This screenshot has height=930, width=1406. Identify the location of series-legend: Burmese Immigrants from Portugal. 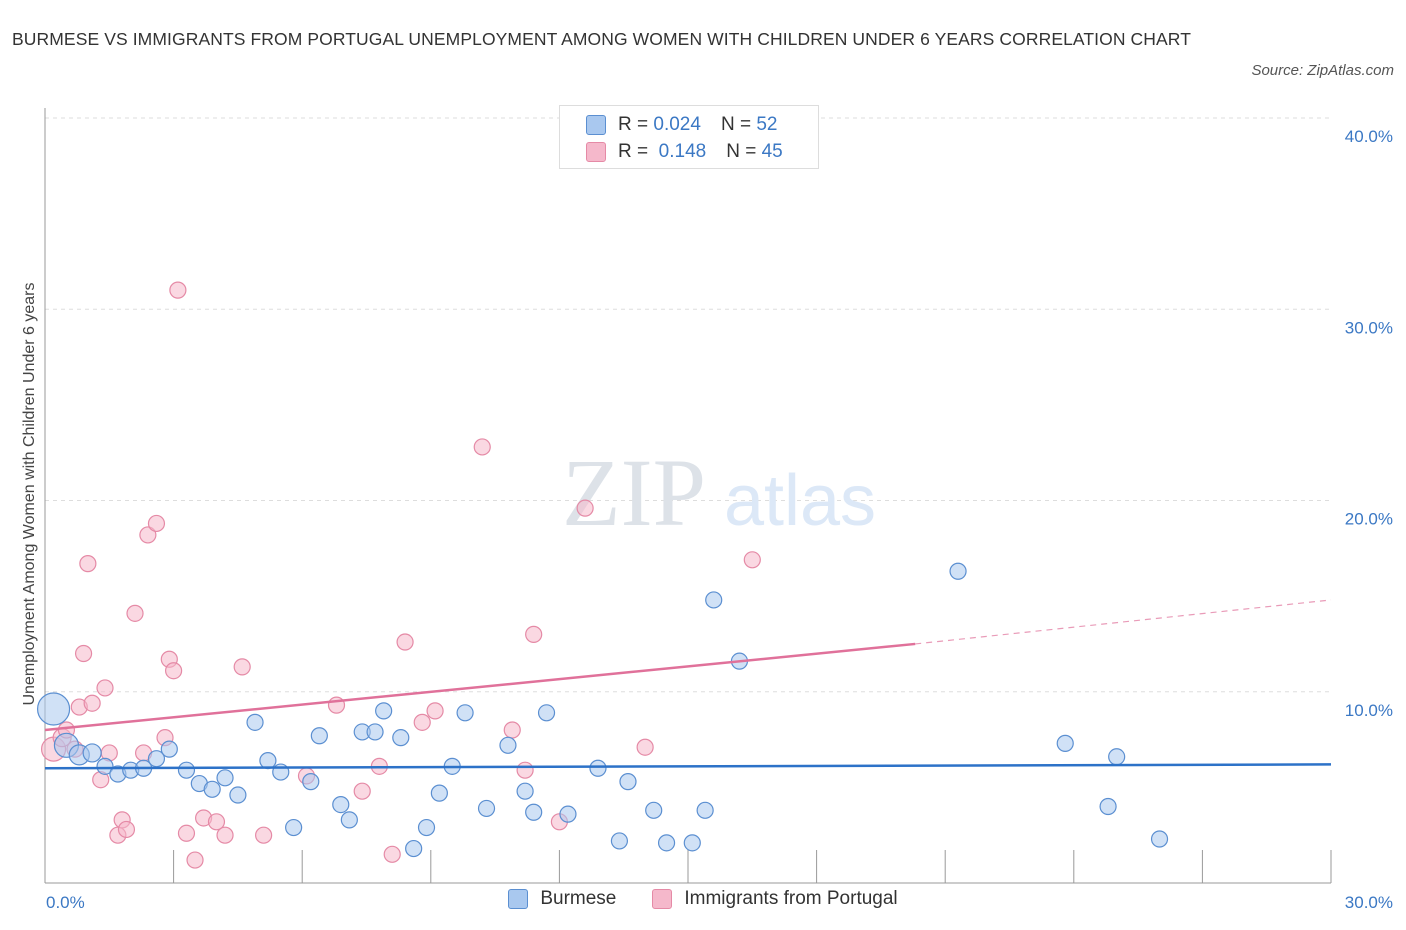
(703, 899).